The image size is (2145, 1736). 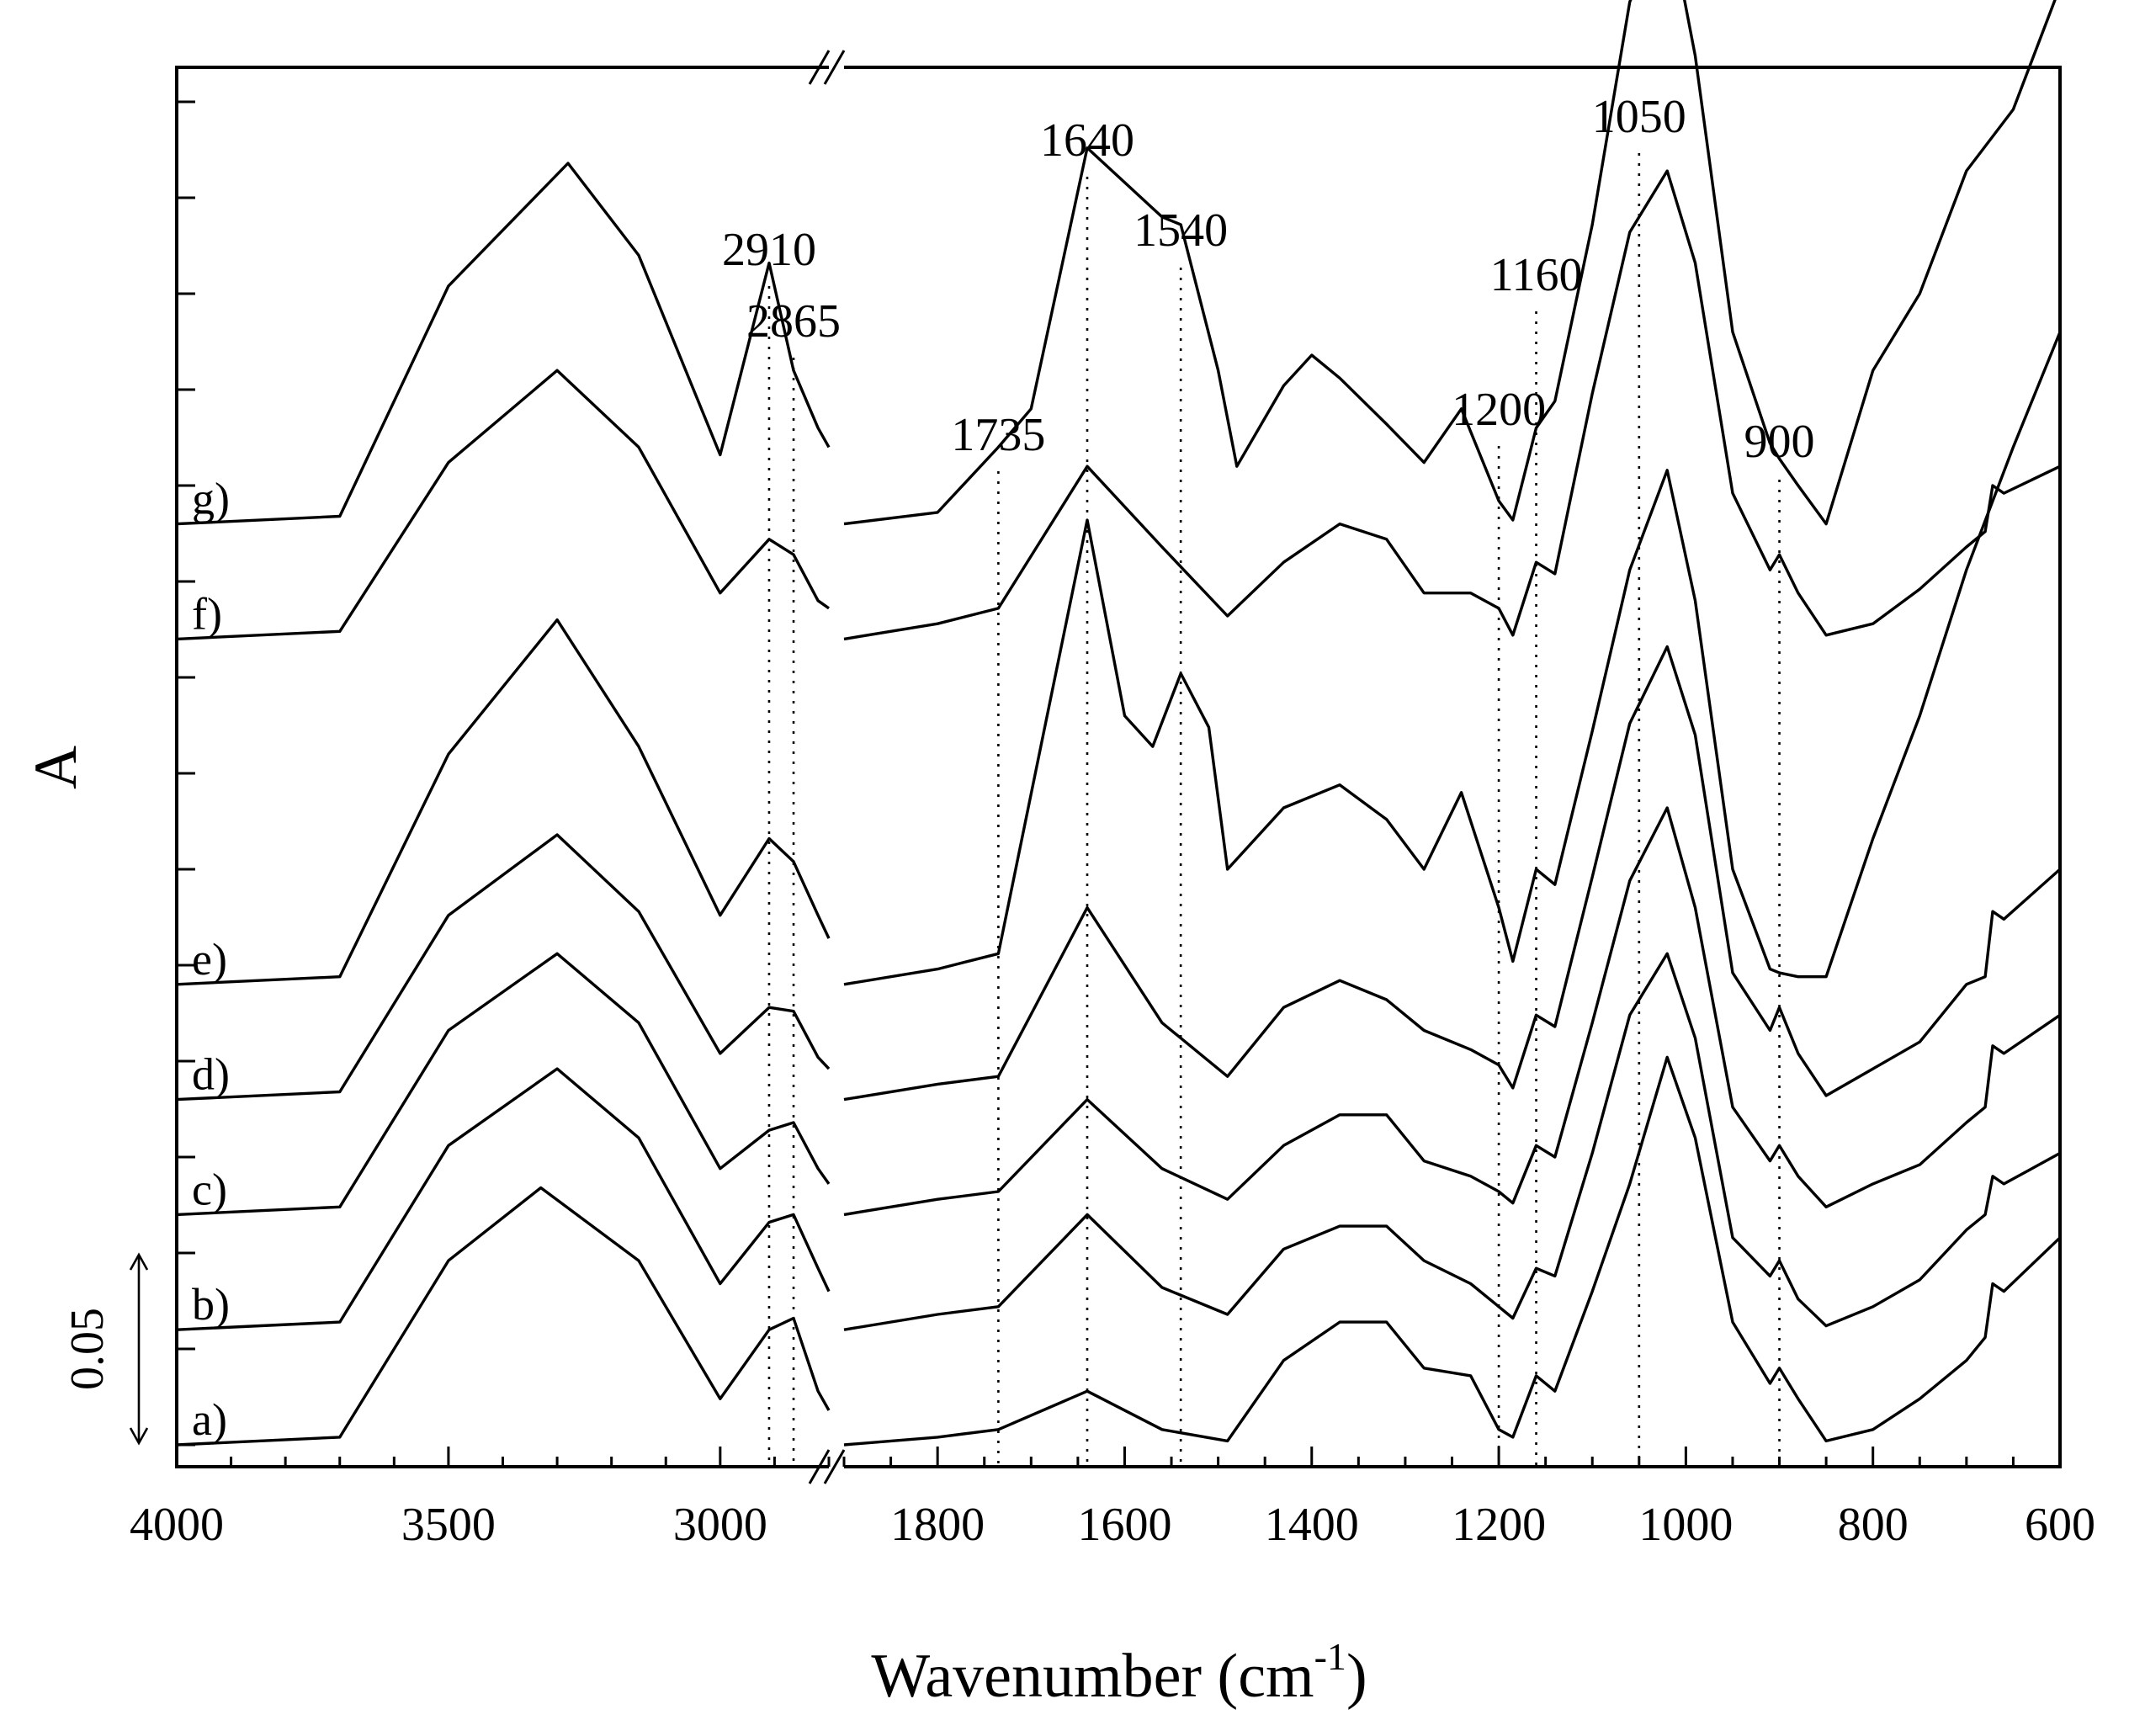 What do you see at coordinates (186, 773) in the screenshot?
I see `y-ticks` at bounding box center [186, 773].